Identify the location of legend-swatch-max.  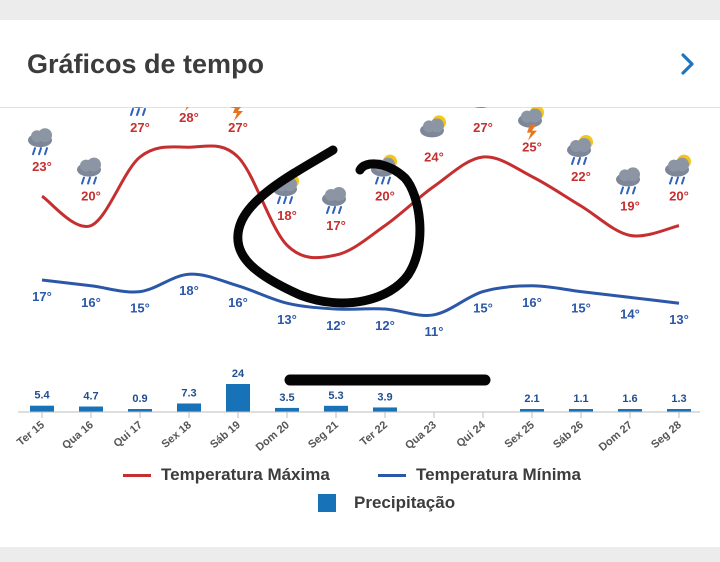
(137, 475).